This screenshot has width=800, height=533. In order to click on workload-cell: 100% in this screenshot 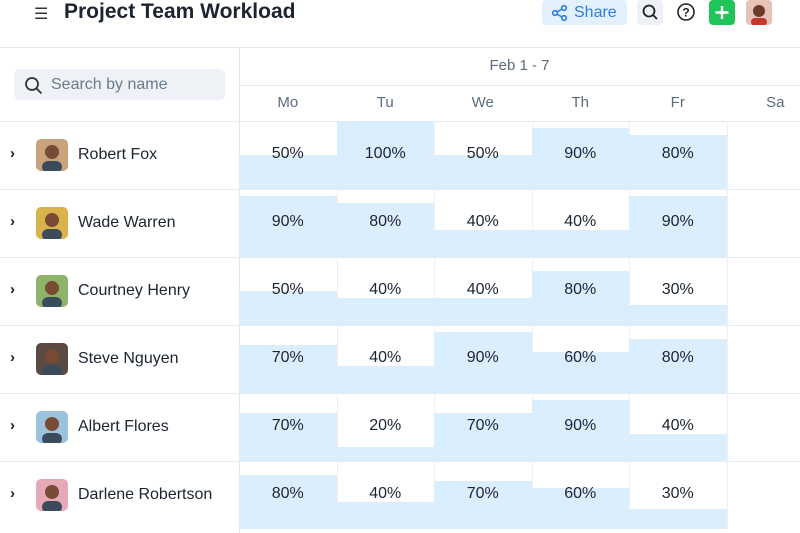, I will do `click(385, 155)`.